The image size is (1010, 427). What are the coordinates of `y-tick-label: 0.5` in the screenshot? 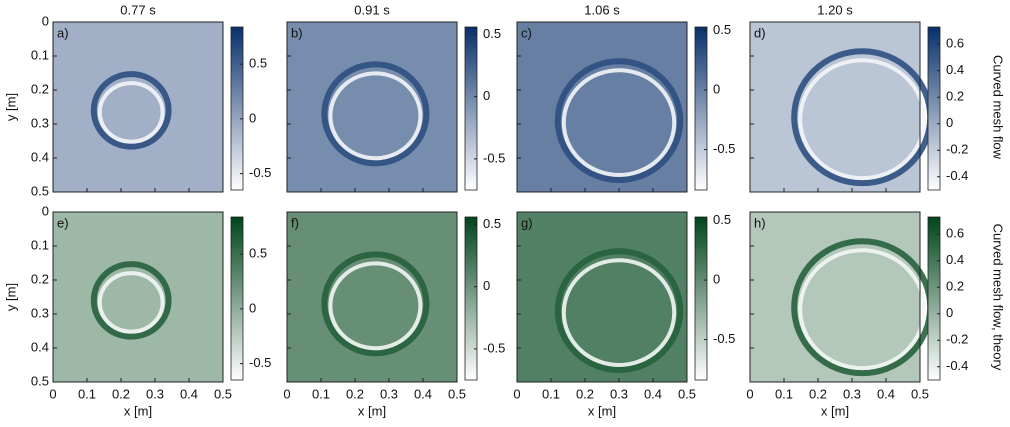 It's located at (40, 190).